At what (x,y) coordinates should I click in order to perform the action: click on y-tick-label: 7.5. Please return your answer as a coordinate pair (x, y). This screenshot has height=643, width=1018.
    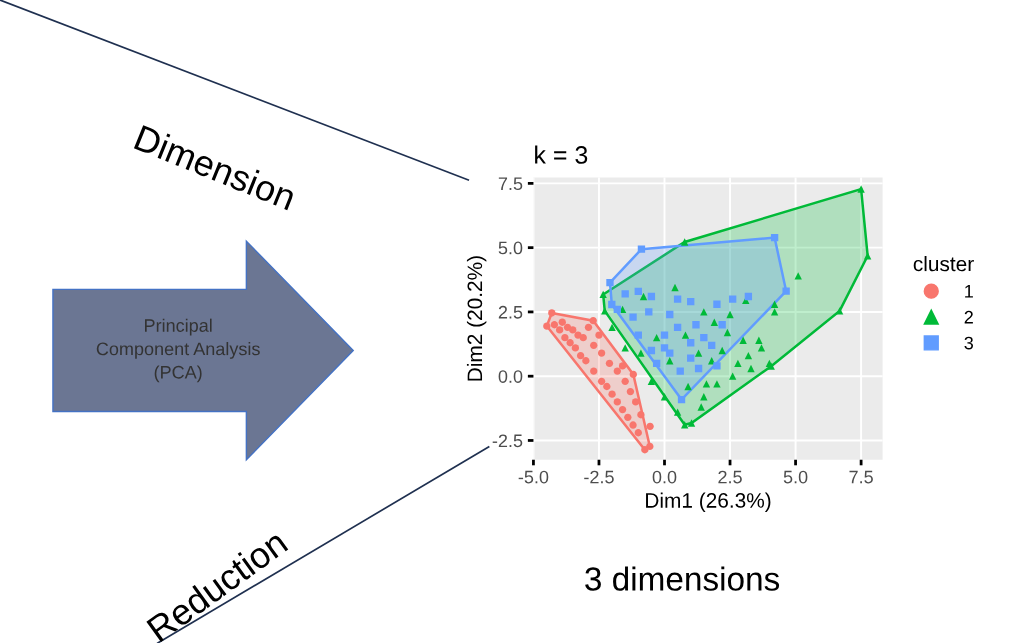
    Looking at the image, I should click on (510, 184).